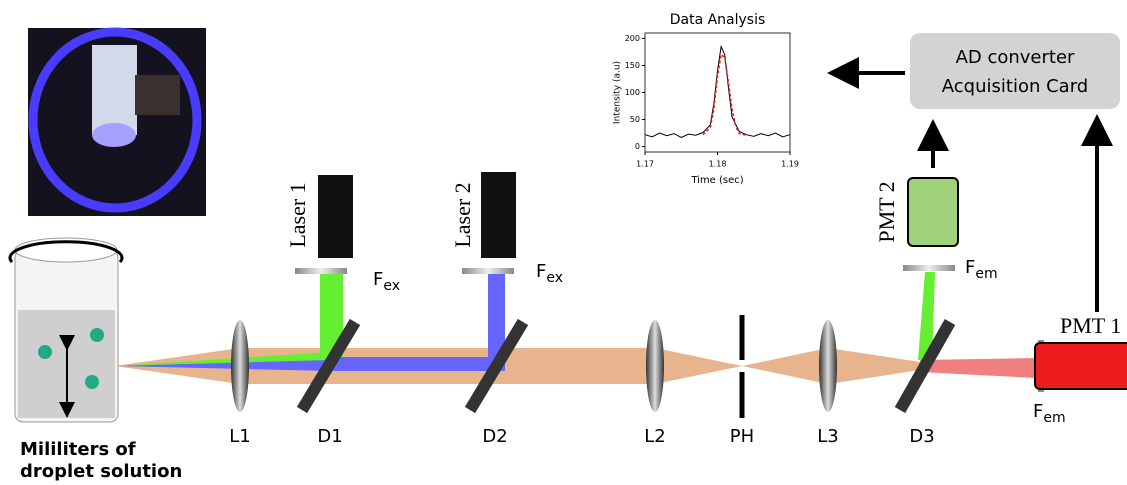 This screenshot has height=485, width=1127. What do you see at coordinates (645, 164) in the screenshot?
I see `x-tick-label: 1.17` at bounding box center [645, 164].